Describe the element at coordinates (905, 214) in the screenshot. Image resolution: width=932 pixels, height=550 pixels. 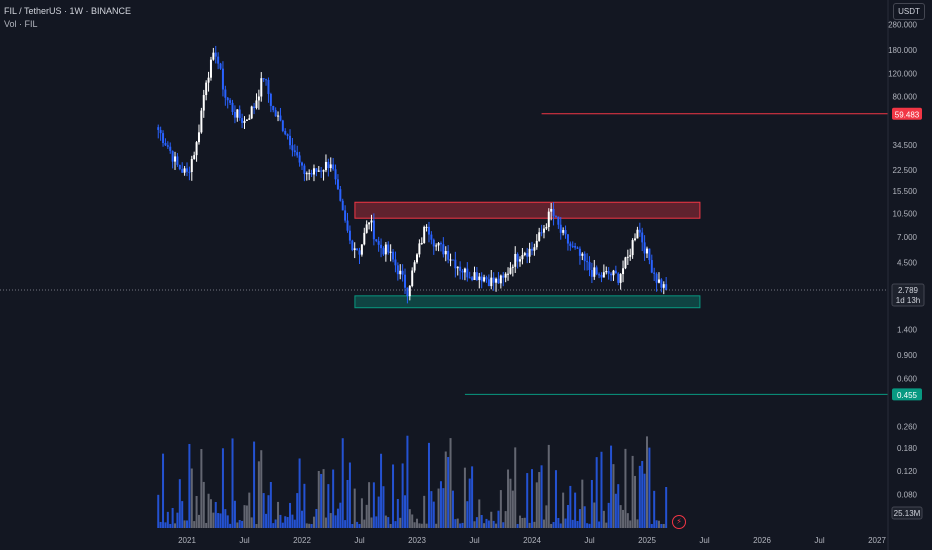
I see `y-tick-label: 10.500` at that location.